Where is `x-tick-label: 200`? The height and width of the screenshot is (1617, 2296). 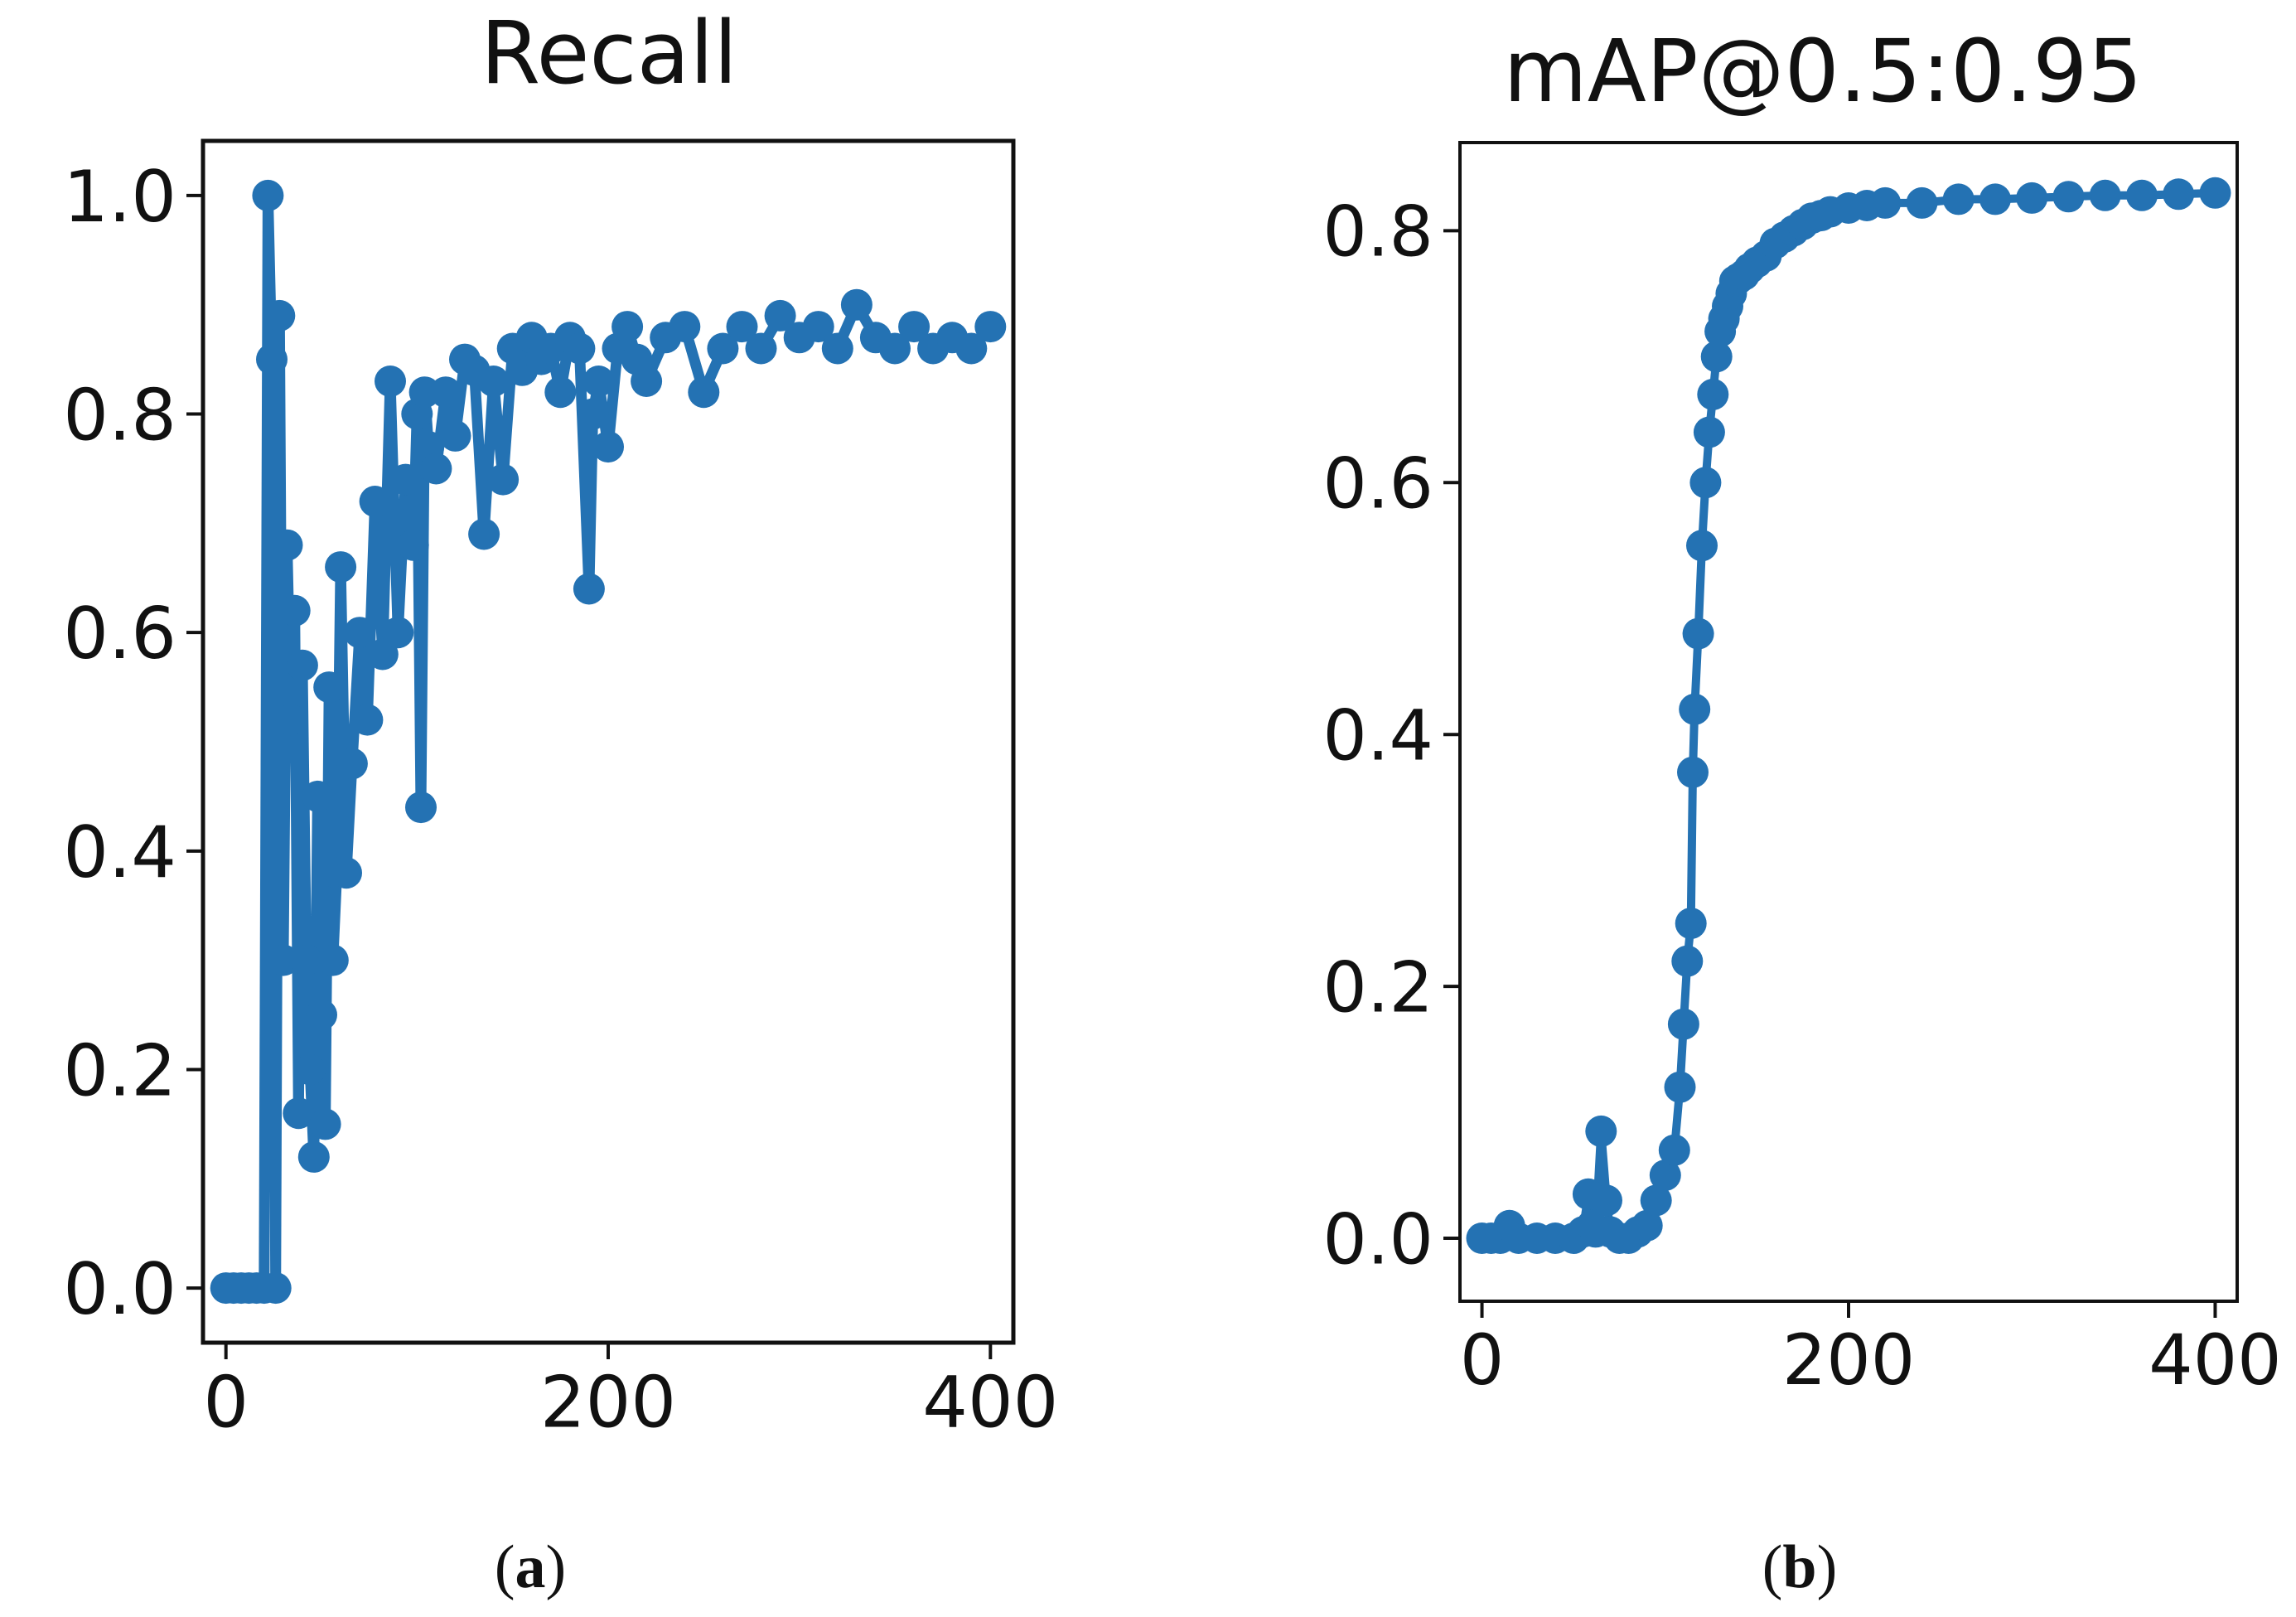 x-tick-label: 200 is located at coordinates (608, 1403).